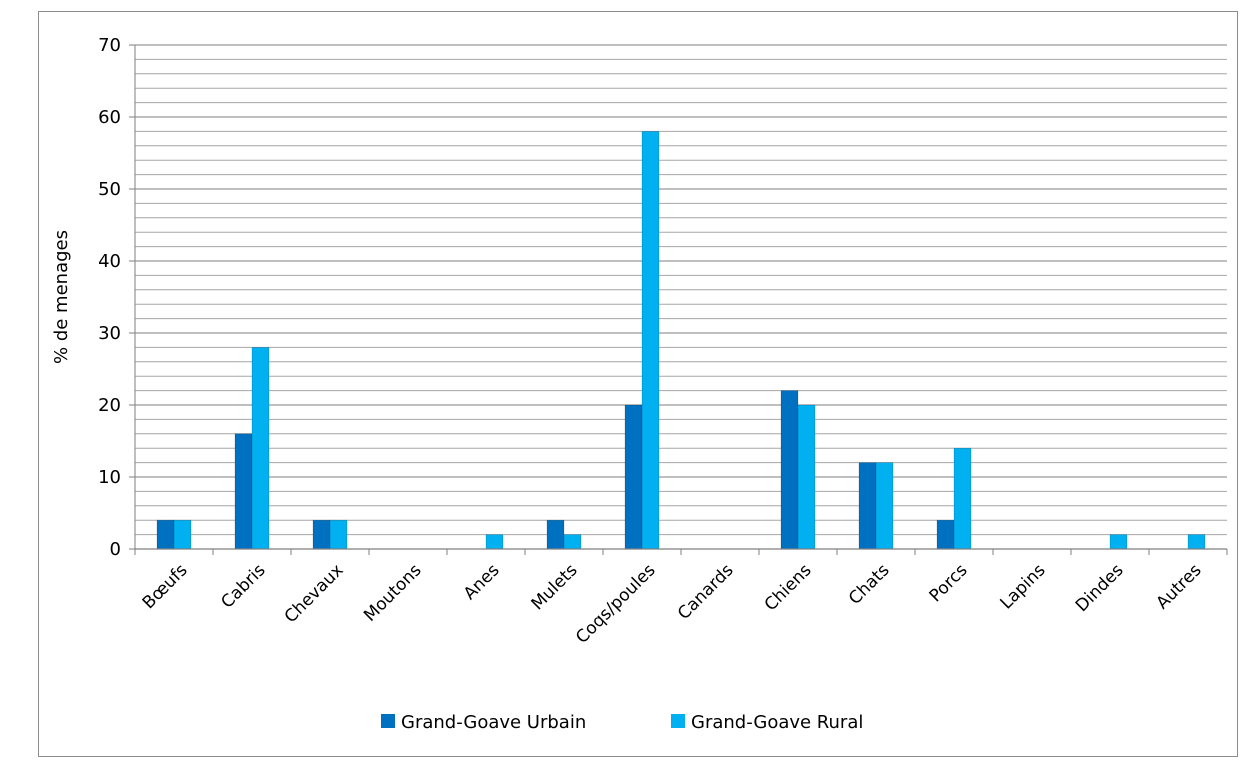 The height and width of the screenshot is (760, 1241). I want to click on legend-label: Grand-Goave Rural, so click(777, 722).